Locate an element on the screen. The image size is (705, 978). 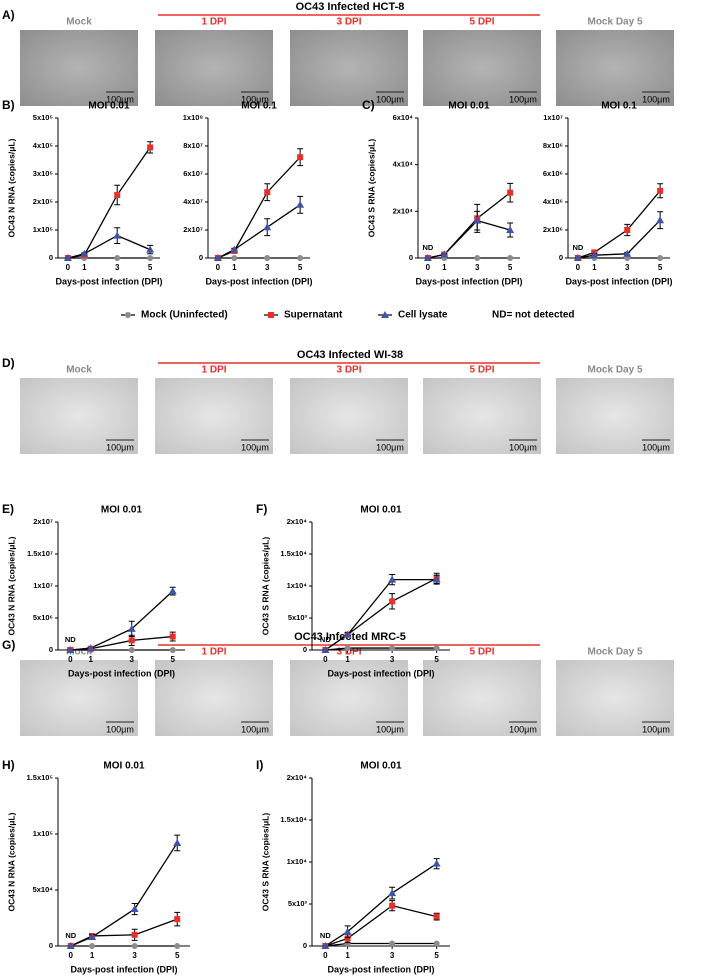
panel-letter: D) is located at coordinates (8, 363).